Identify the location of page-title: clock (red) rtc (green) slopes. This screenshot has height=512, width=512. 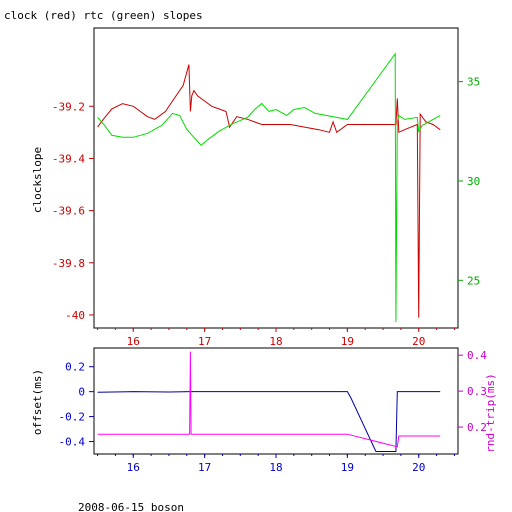
(103, 15).